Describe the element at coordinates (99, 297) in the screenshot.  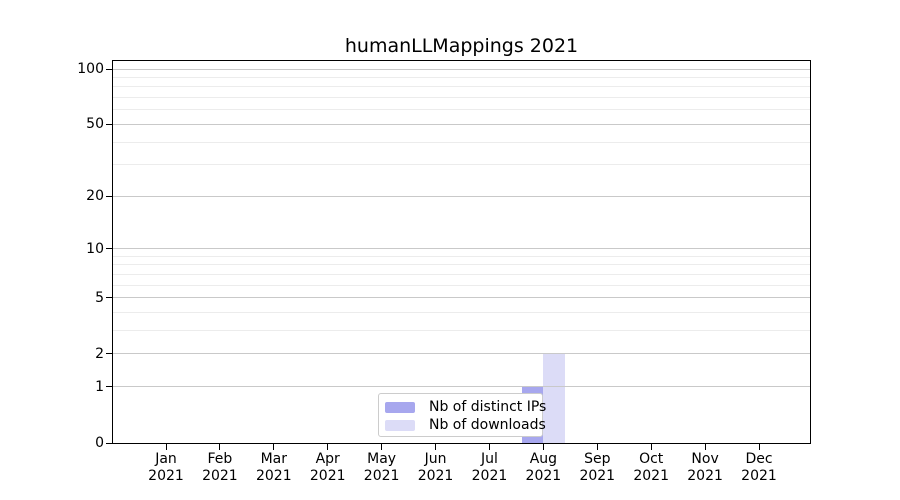
I see `y-tick-label: 5` at that location.